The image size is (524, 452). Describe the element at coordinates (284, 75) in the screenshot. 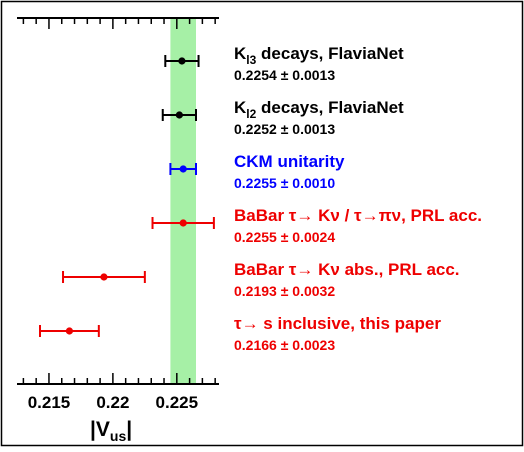

I see `series-value: 0.2254 ± 0.0013` at that location.